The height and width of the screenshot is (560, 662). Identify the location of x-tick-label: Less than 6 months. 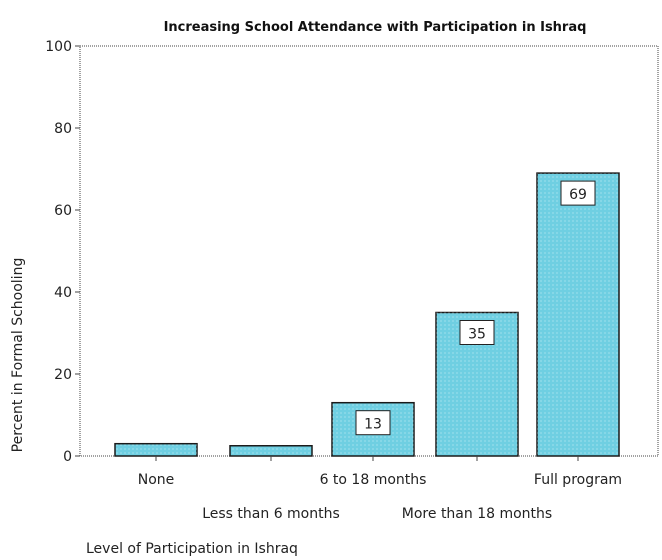
(271, 514).